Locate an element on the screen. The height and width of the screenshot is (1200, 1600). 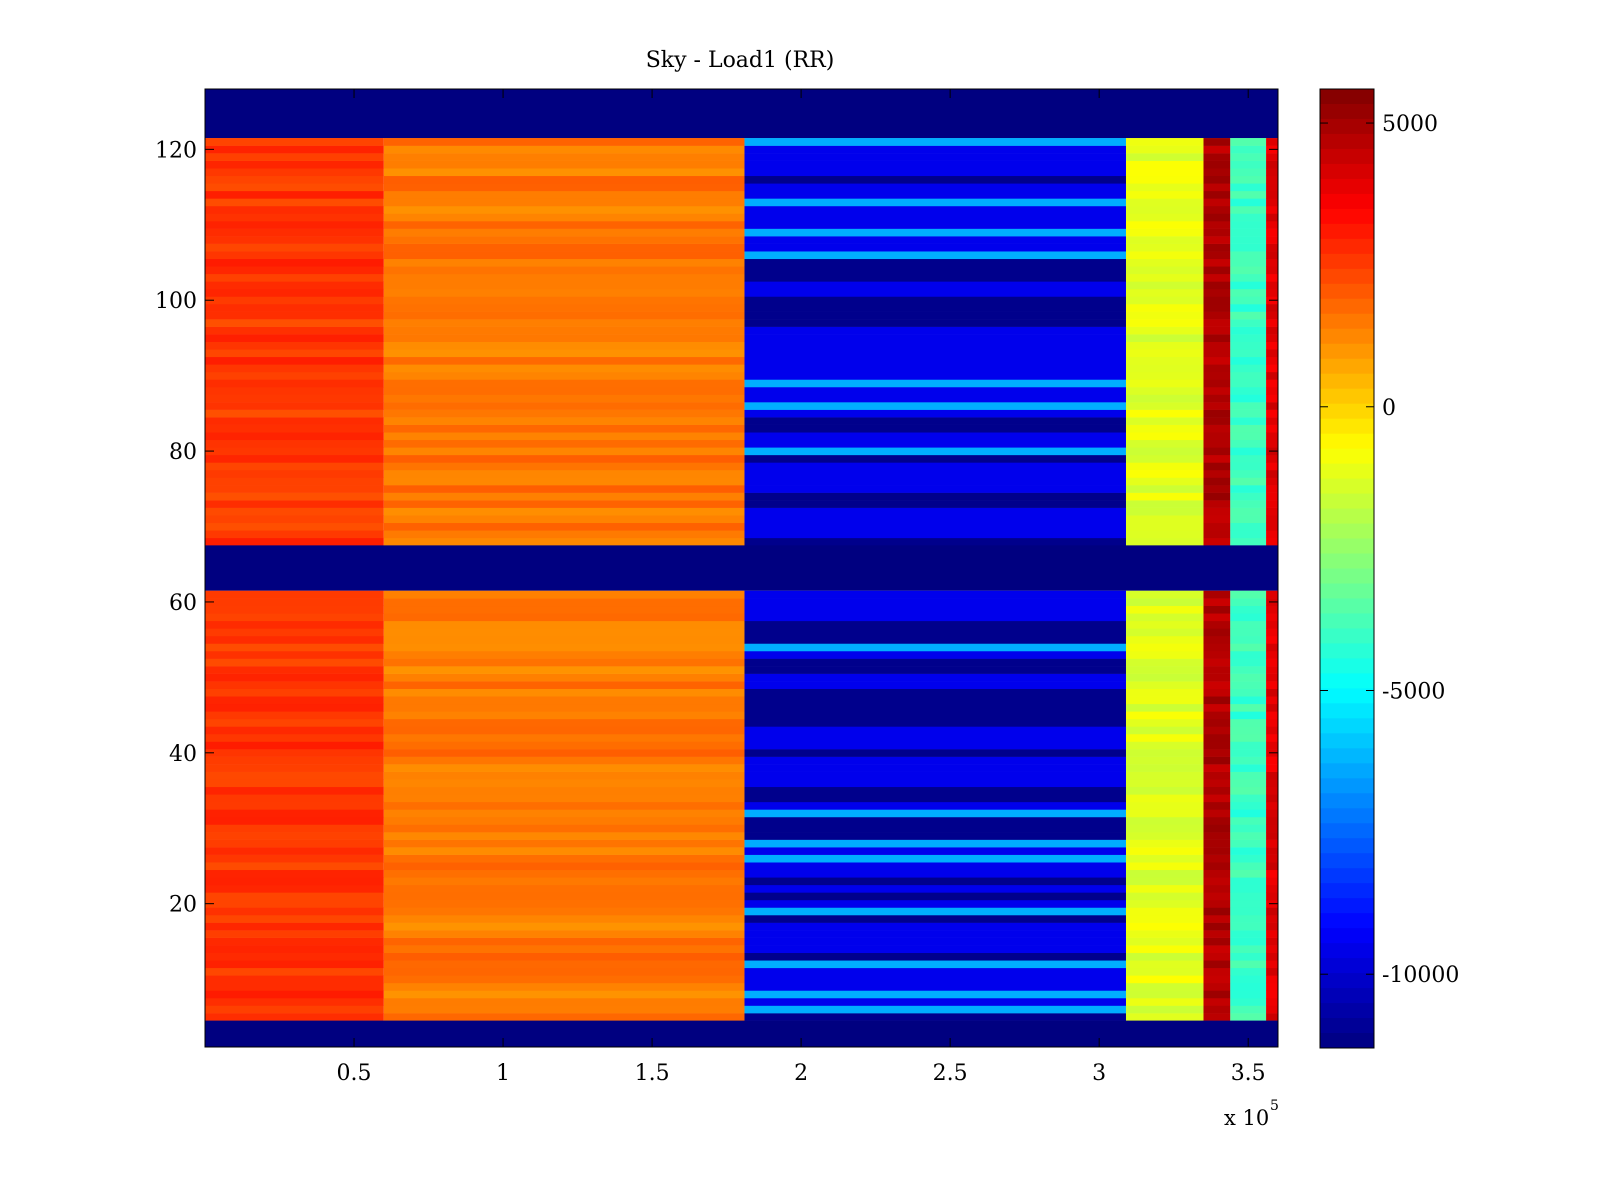
x-tick-label: 3.5 is located at coordinates (1248, 1073).